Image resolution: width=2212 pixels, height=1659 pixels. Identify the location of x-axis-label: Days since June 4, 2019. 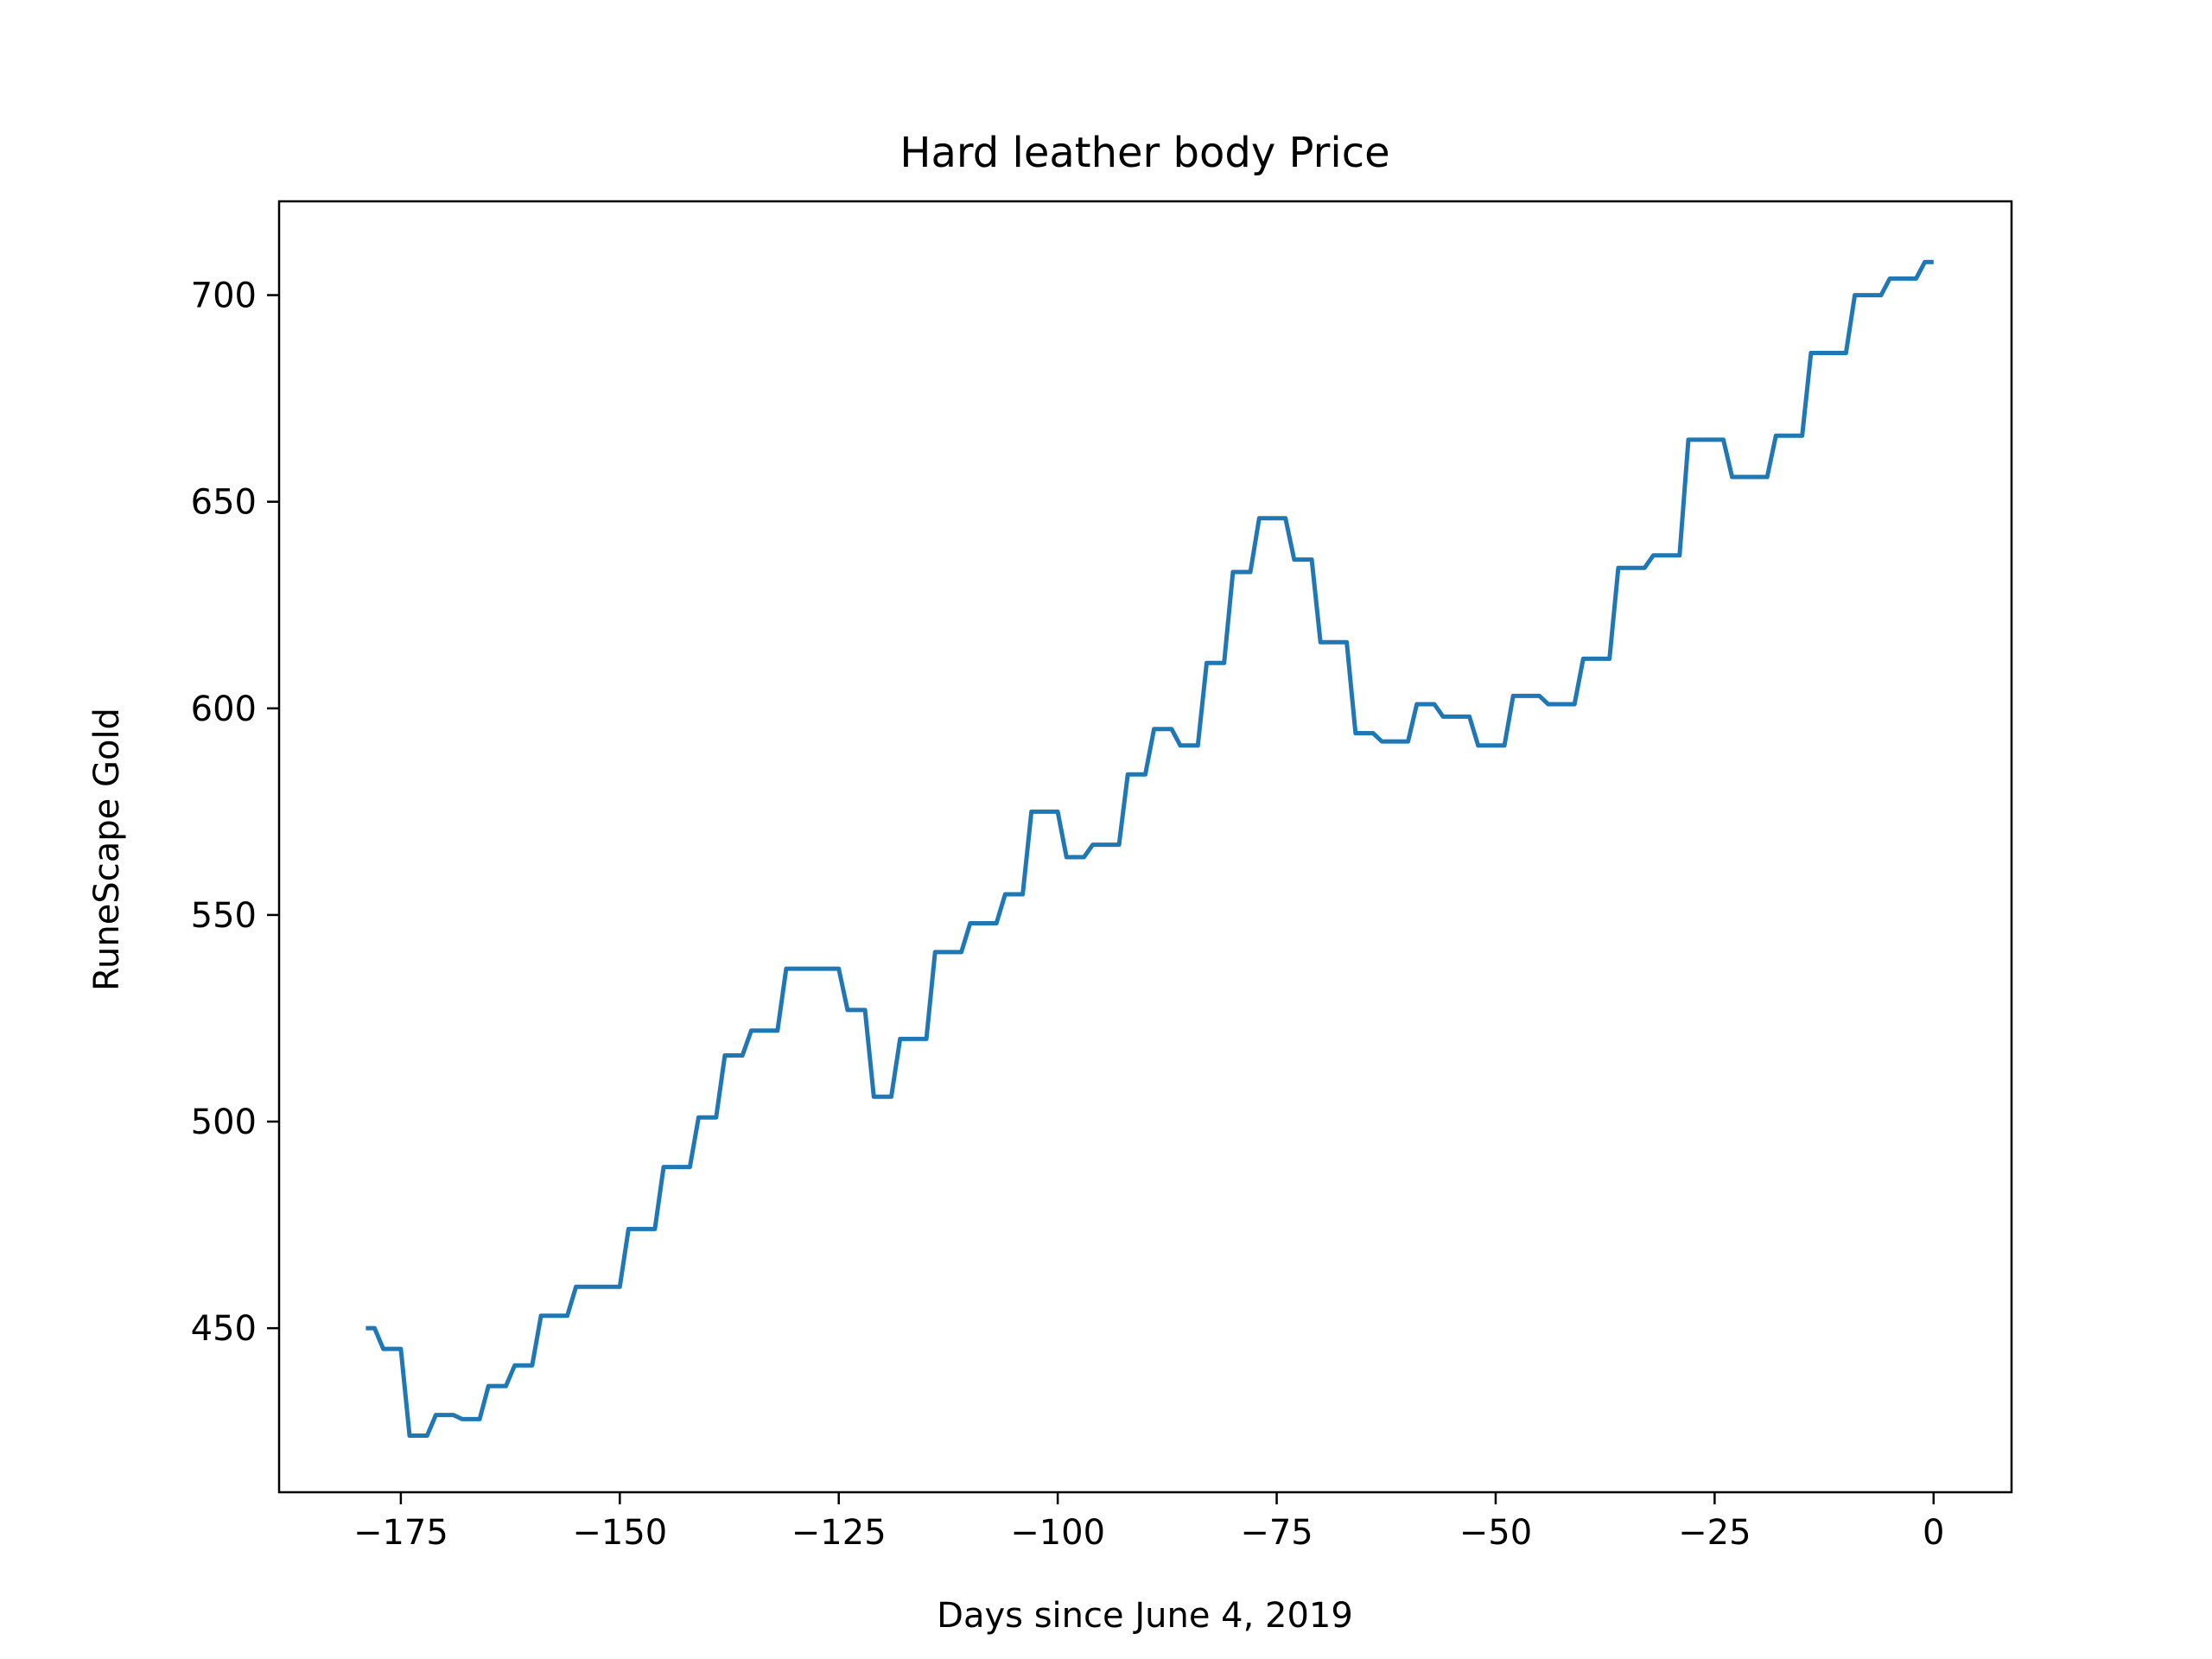
(1145, 1616).